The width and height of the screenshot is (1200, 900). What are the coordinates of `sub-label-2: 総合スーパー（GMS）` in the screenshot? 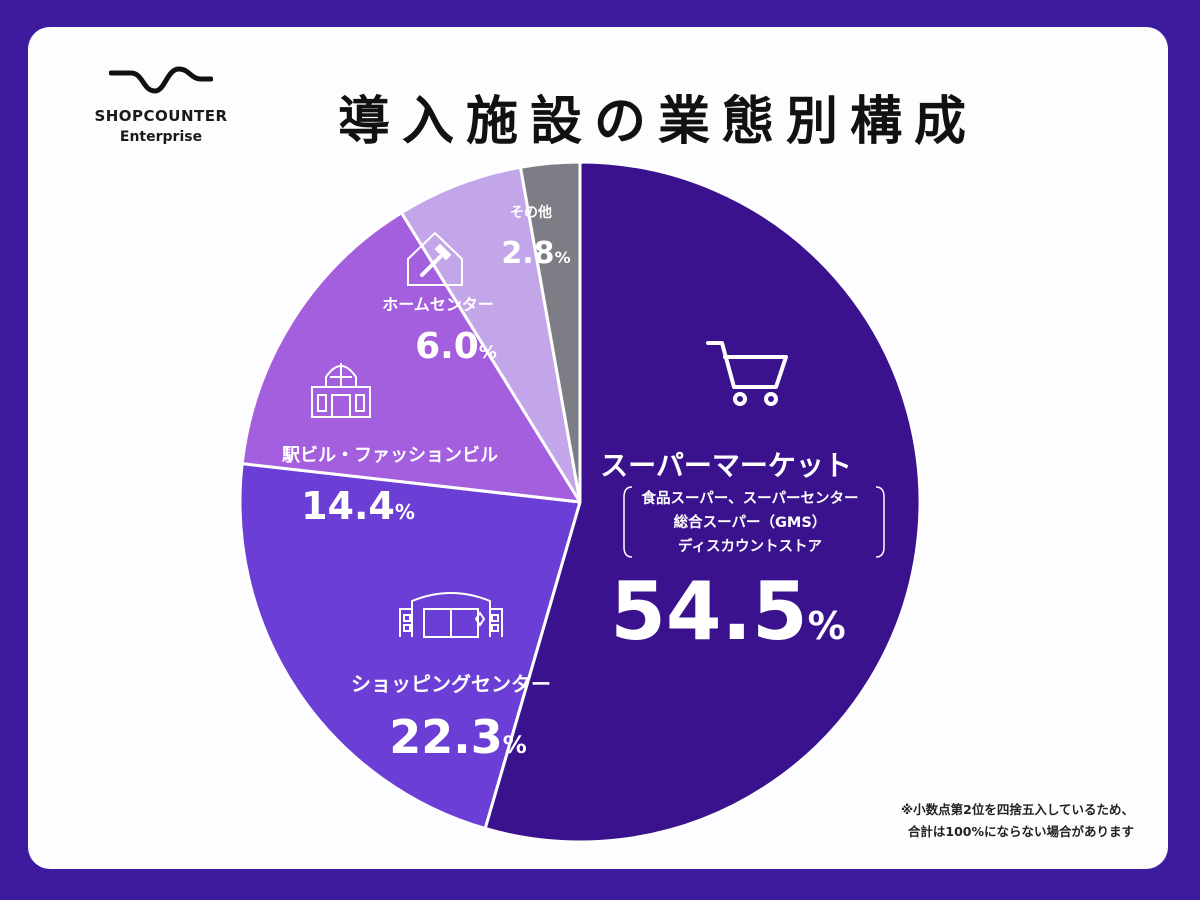 It's located at (750, 522).